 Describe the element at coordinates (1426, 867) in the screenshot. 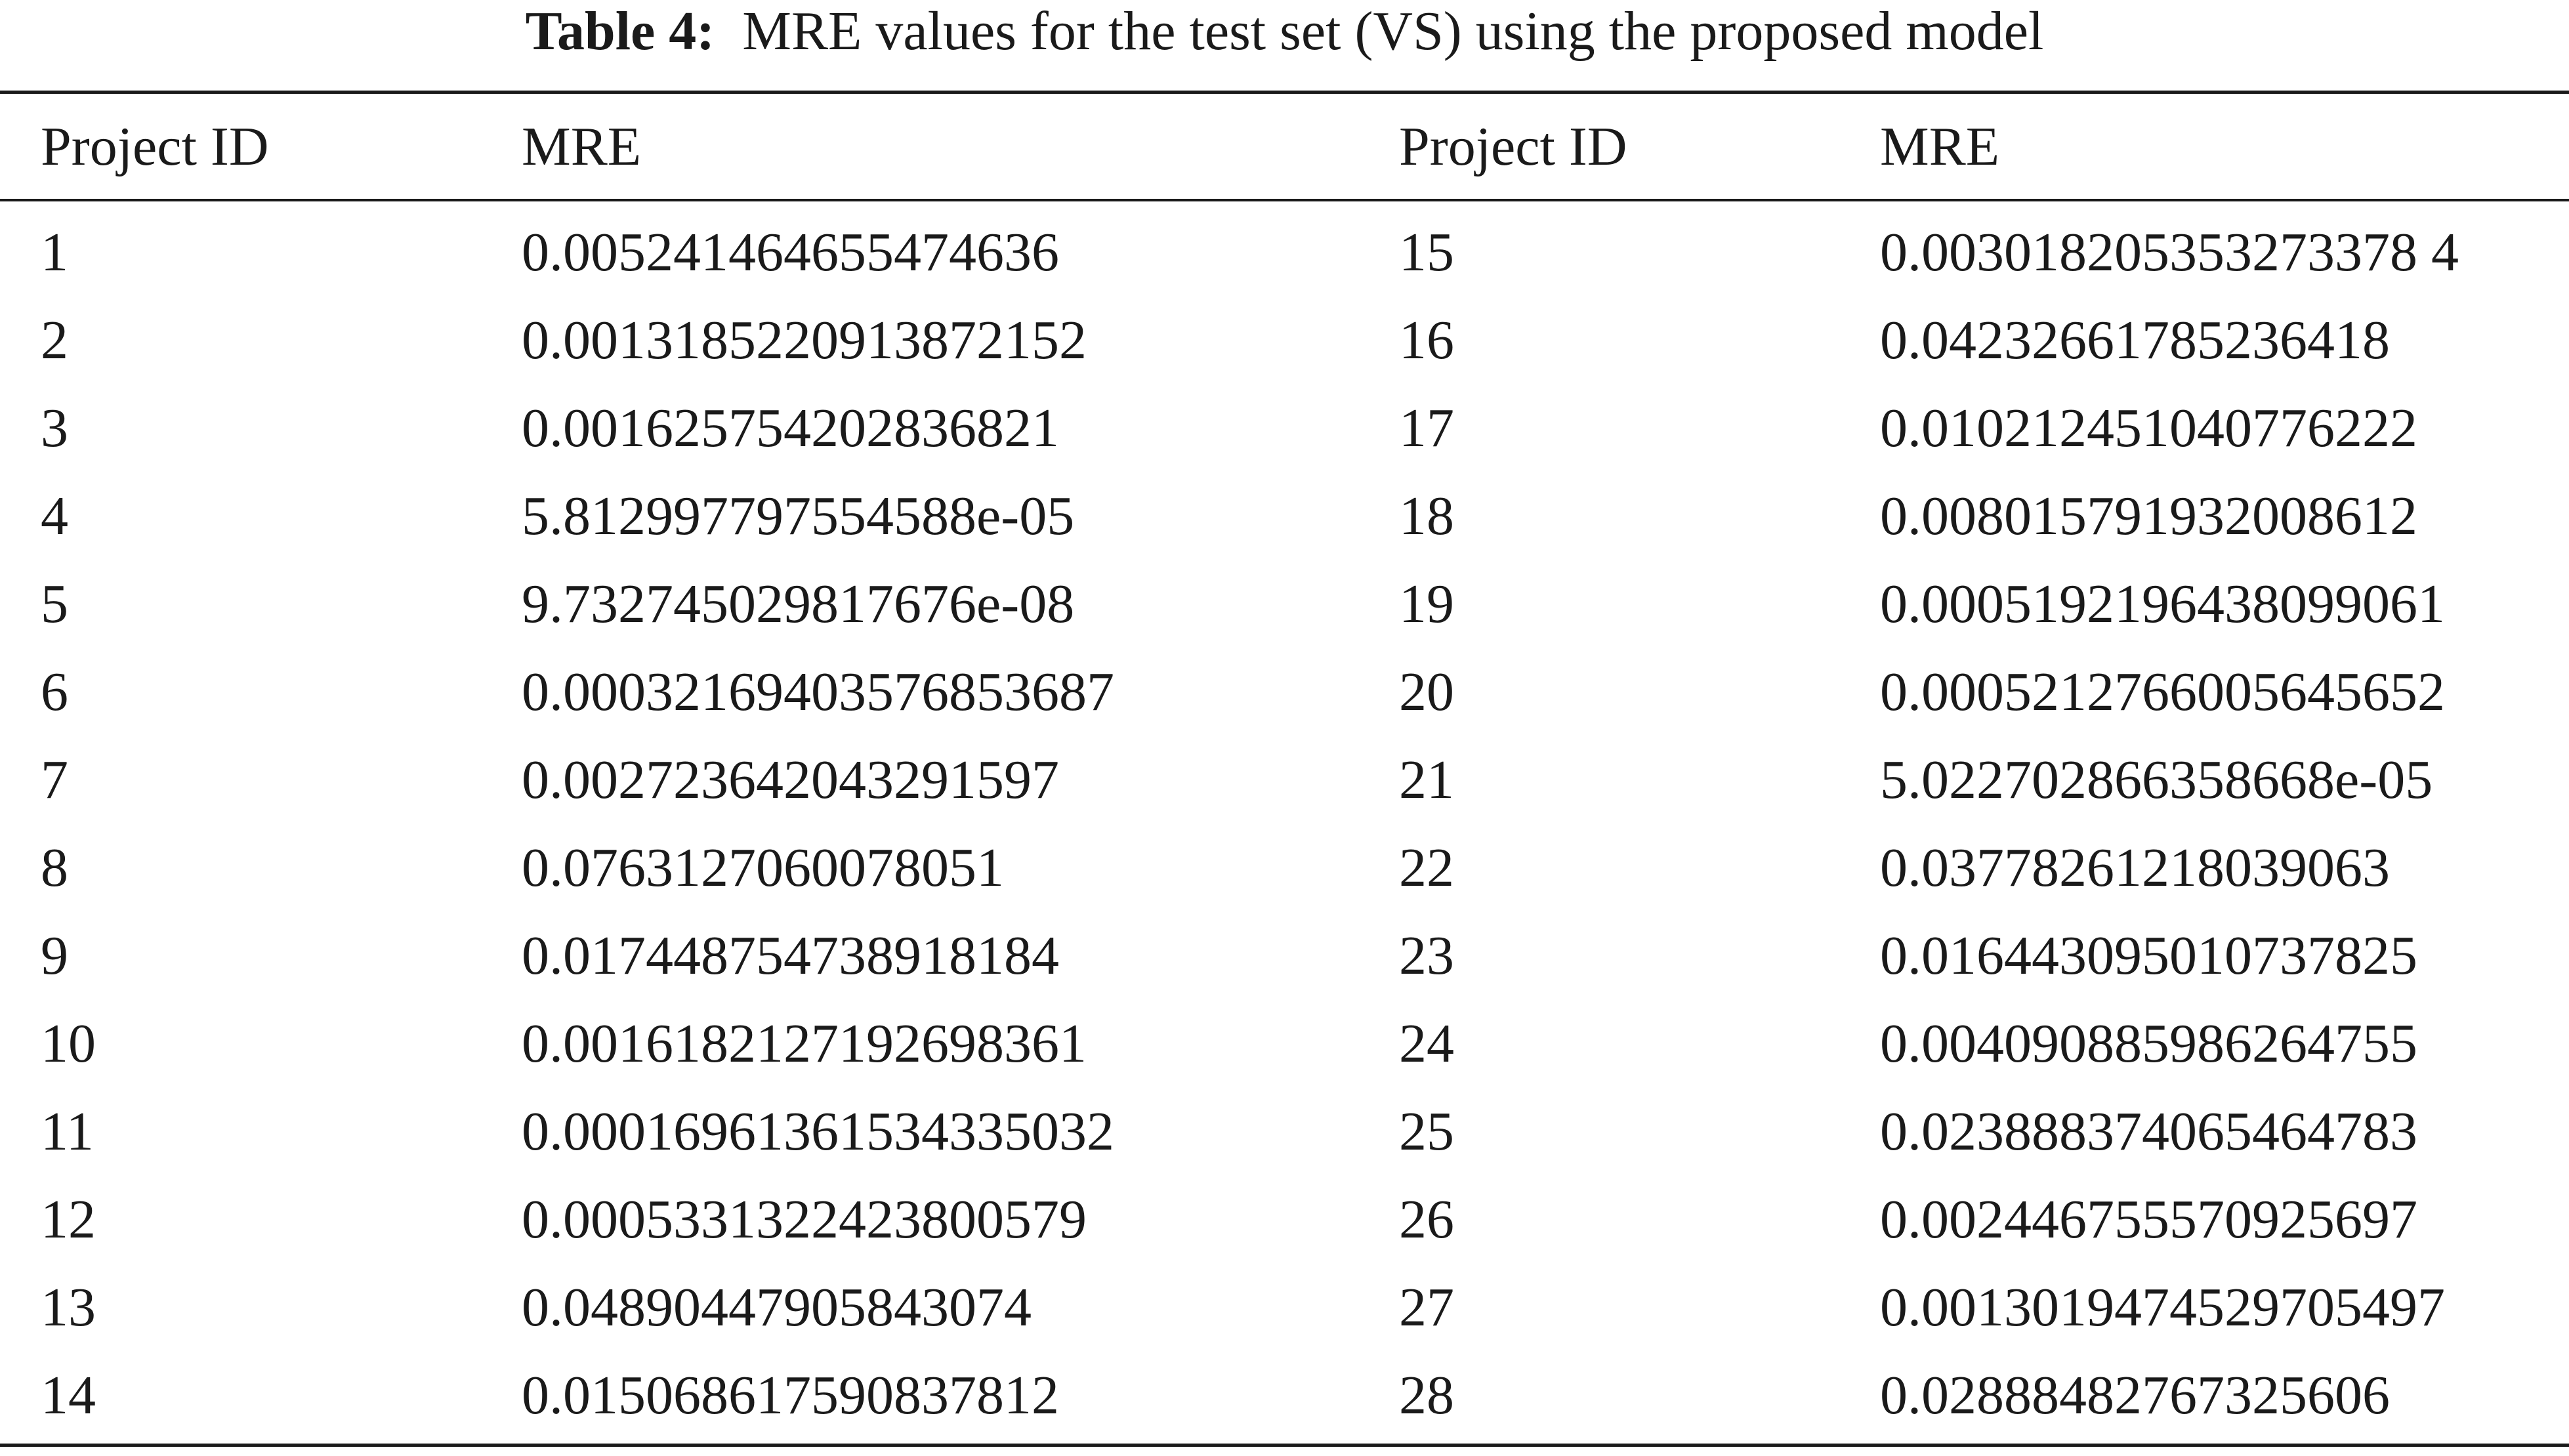

I see `project-id-cell: 22` at that location.